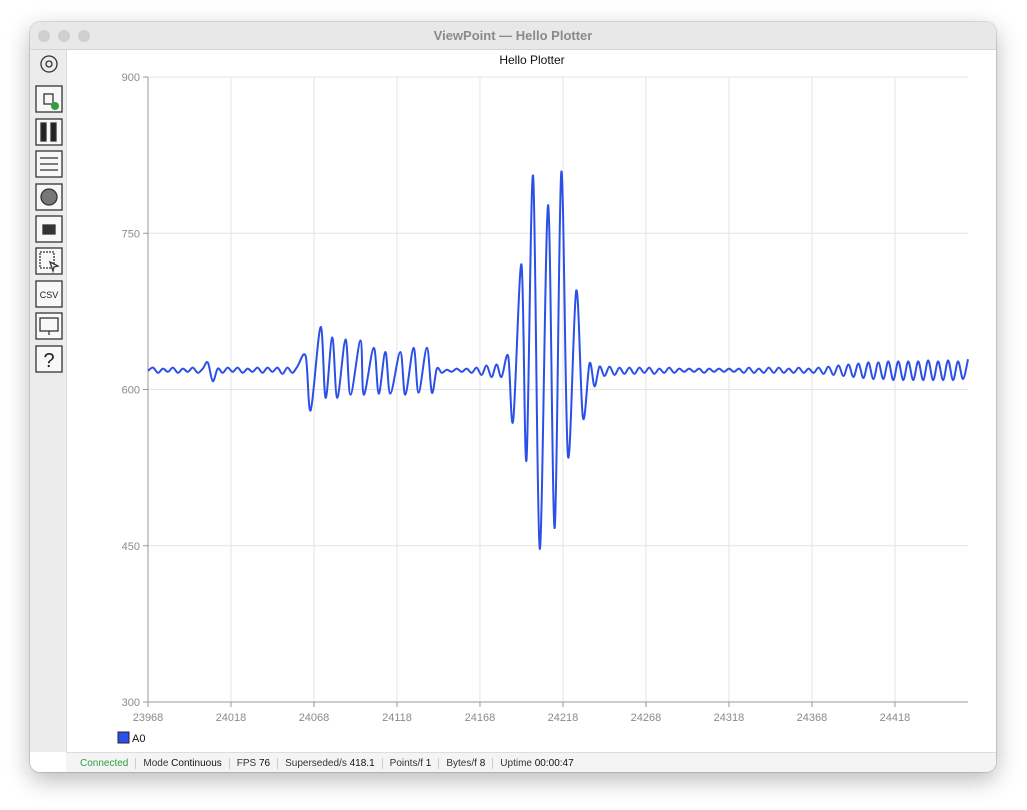 This screenshot has width=1027, height=810. I want to click on x-tick-label: 24418, so click(895, 718).